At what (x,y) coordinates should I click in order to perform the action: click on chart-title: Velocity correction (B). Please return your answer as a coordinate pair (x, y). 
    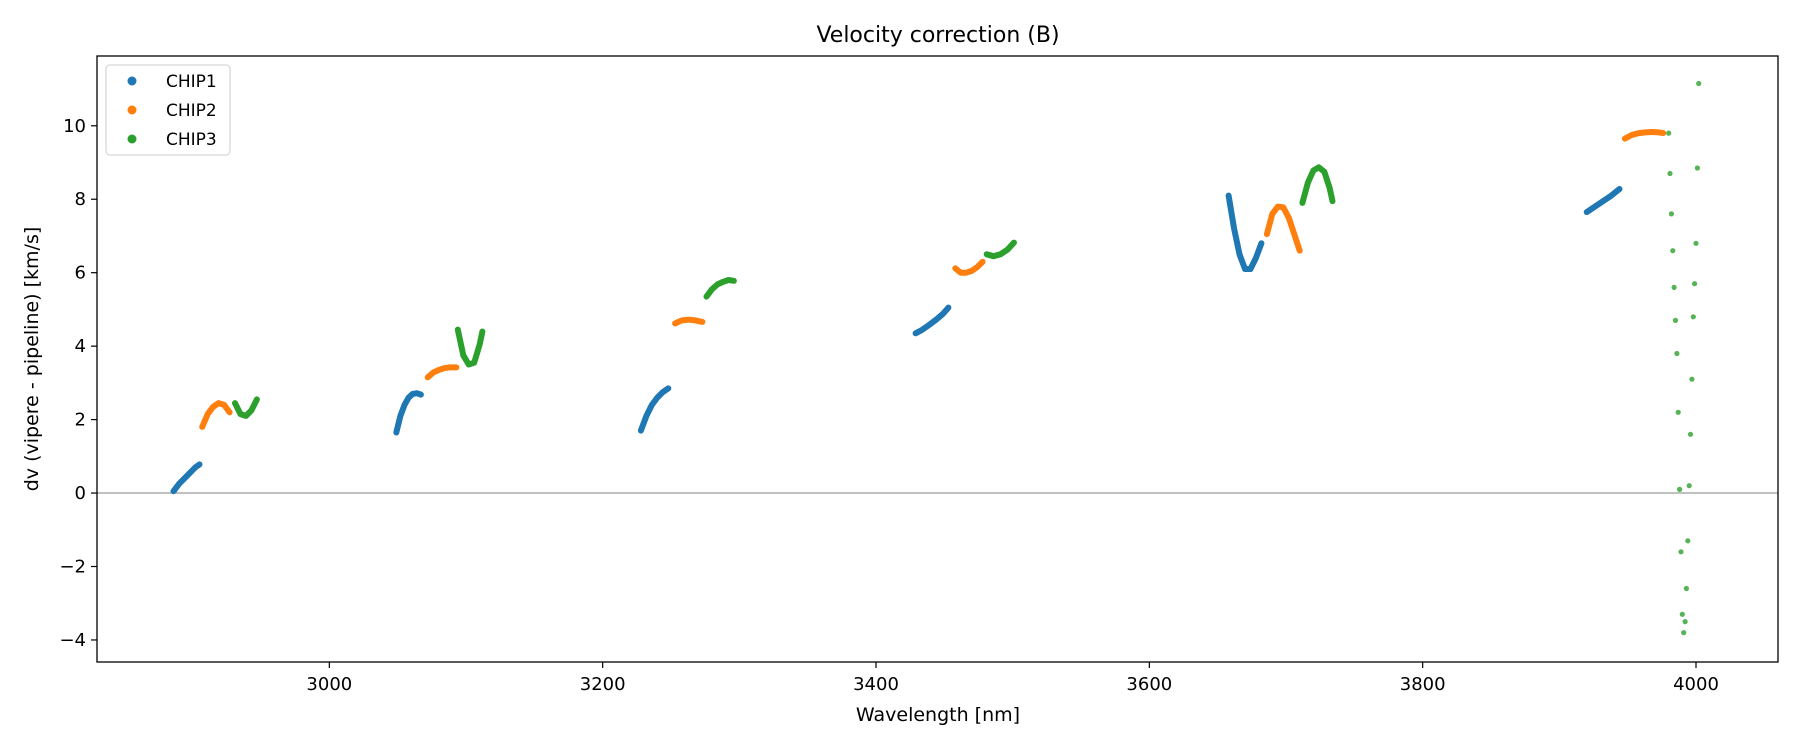
    Looking at the image, I should click on (937, 35).